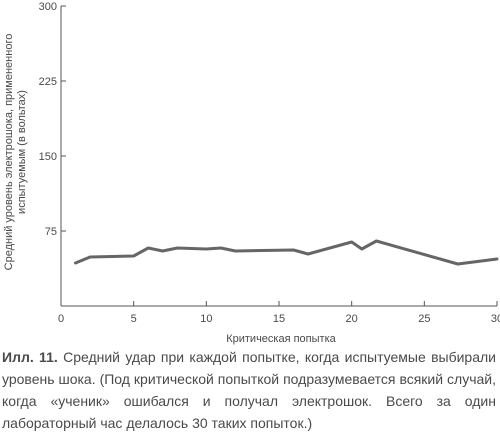 This screenshot has height=435, width=500. What do you see at coordinates (30, 357) in the screenshot?
I see `caption-label: Илл. 11.` at bounding box center [30, 357].